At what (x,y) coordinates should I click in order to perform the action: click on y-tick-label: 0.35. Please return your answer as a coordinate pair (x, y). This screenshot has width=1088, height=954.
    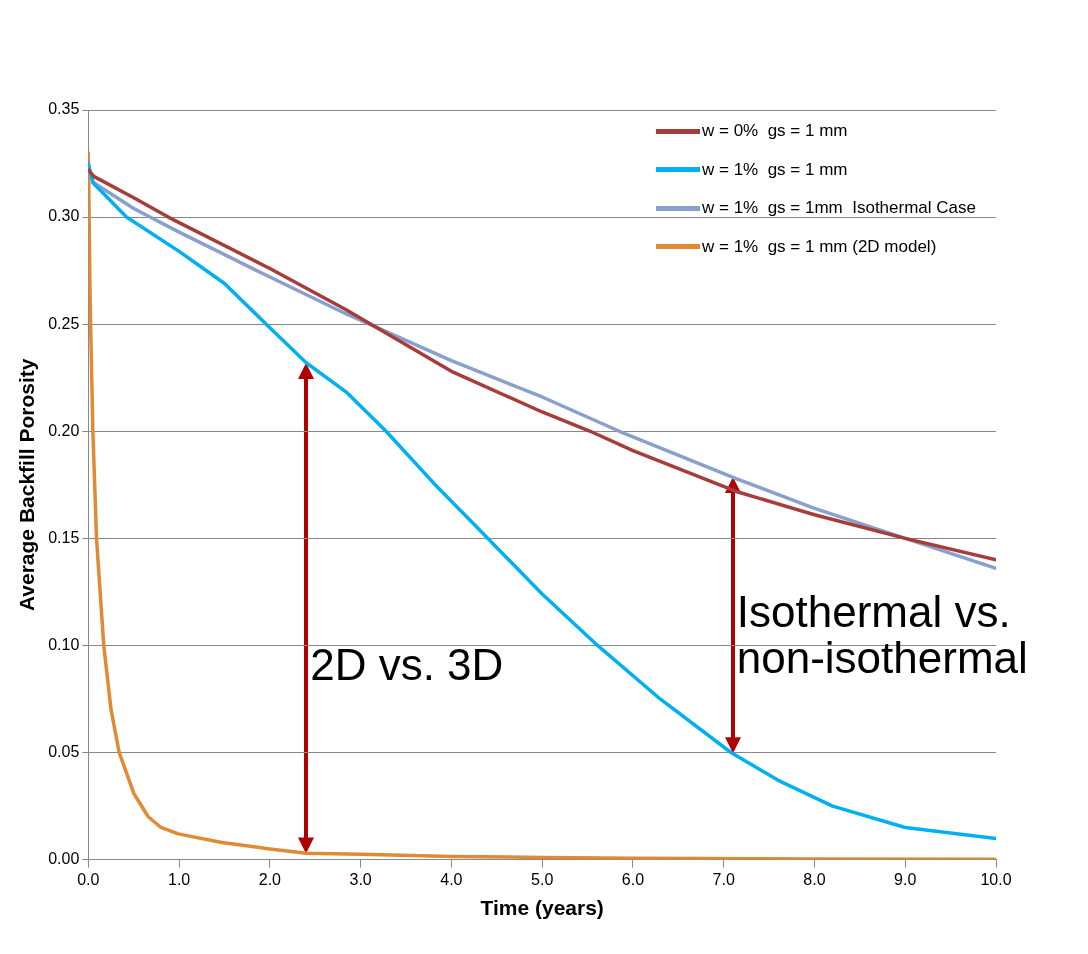
    Looking at the image, I should click on (64, 109).